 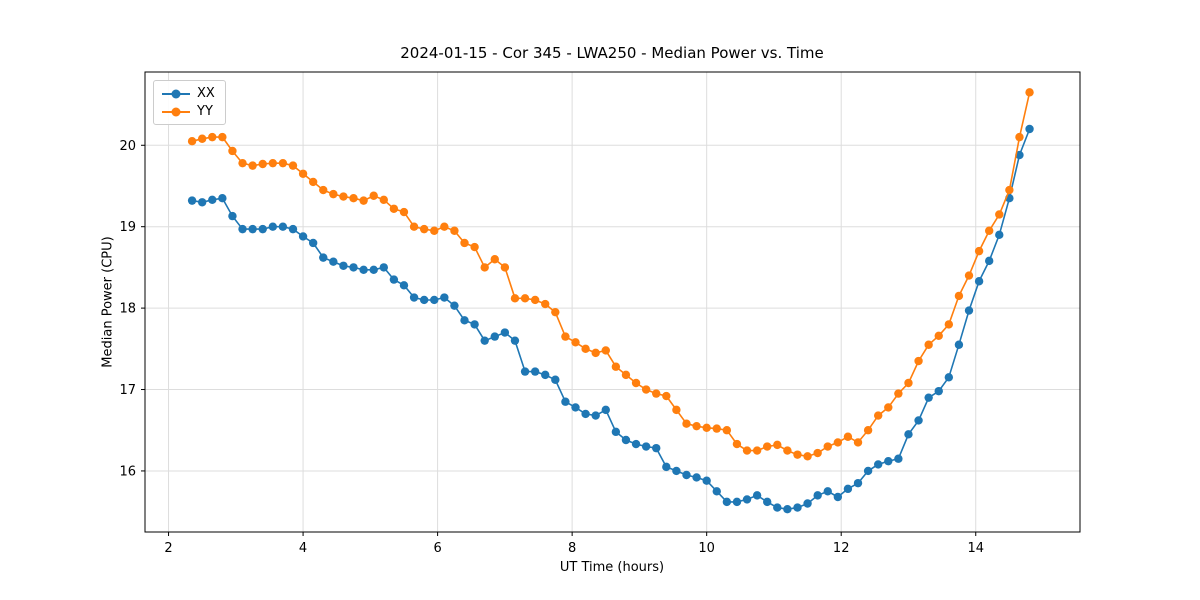 I want to click on legend-label-yy: YY, so click(x=205, y=111).